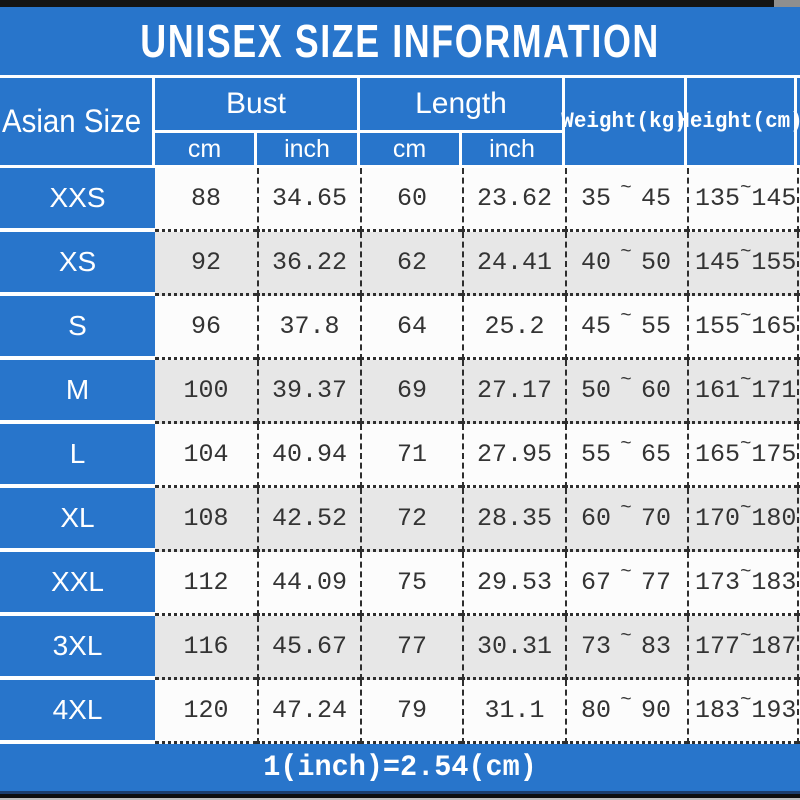 Image resolution: width=800 pixels, height=800 pixels. What do you see at coordinates (513, 200) in the screenshot?
I see `length-inch-cell: 23.62` at bounding box center [513, 200].